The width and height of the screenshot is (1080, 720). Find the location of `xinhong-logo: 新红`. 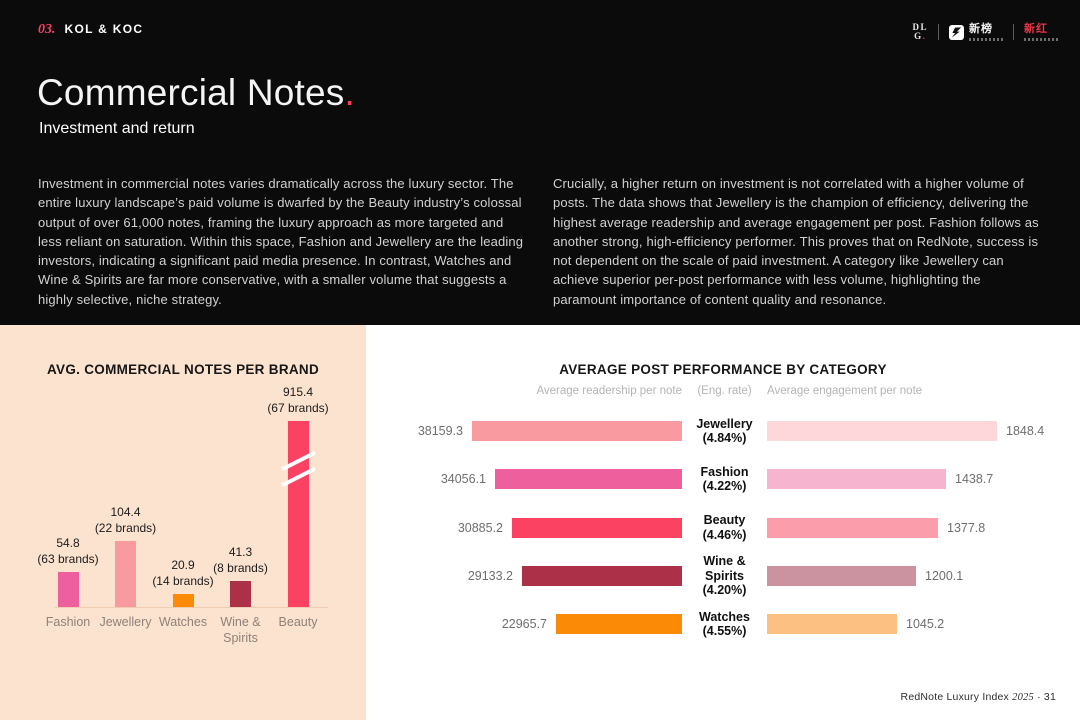

xinhong-logo: 新红 is located at coordinates (1041, 31).